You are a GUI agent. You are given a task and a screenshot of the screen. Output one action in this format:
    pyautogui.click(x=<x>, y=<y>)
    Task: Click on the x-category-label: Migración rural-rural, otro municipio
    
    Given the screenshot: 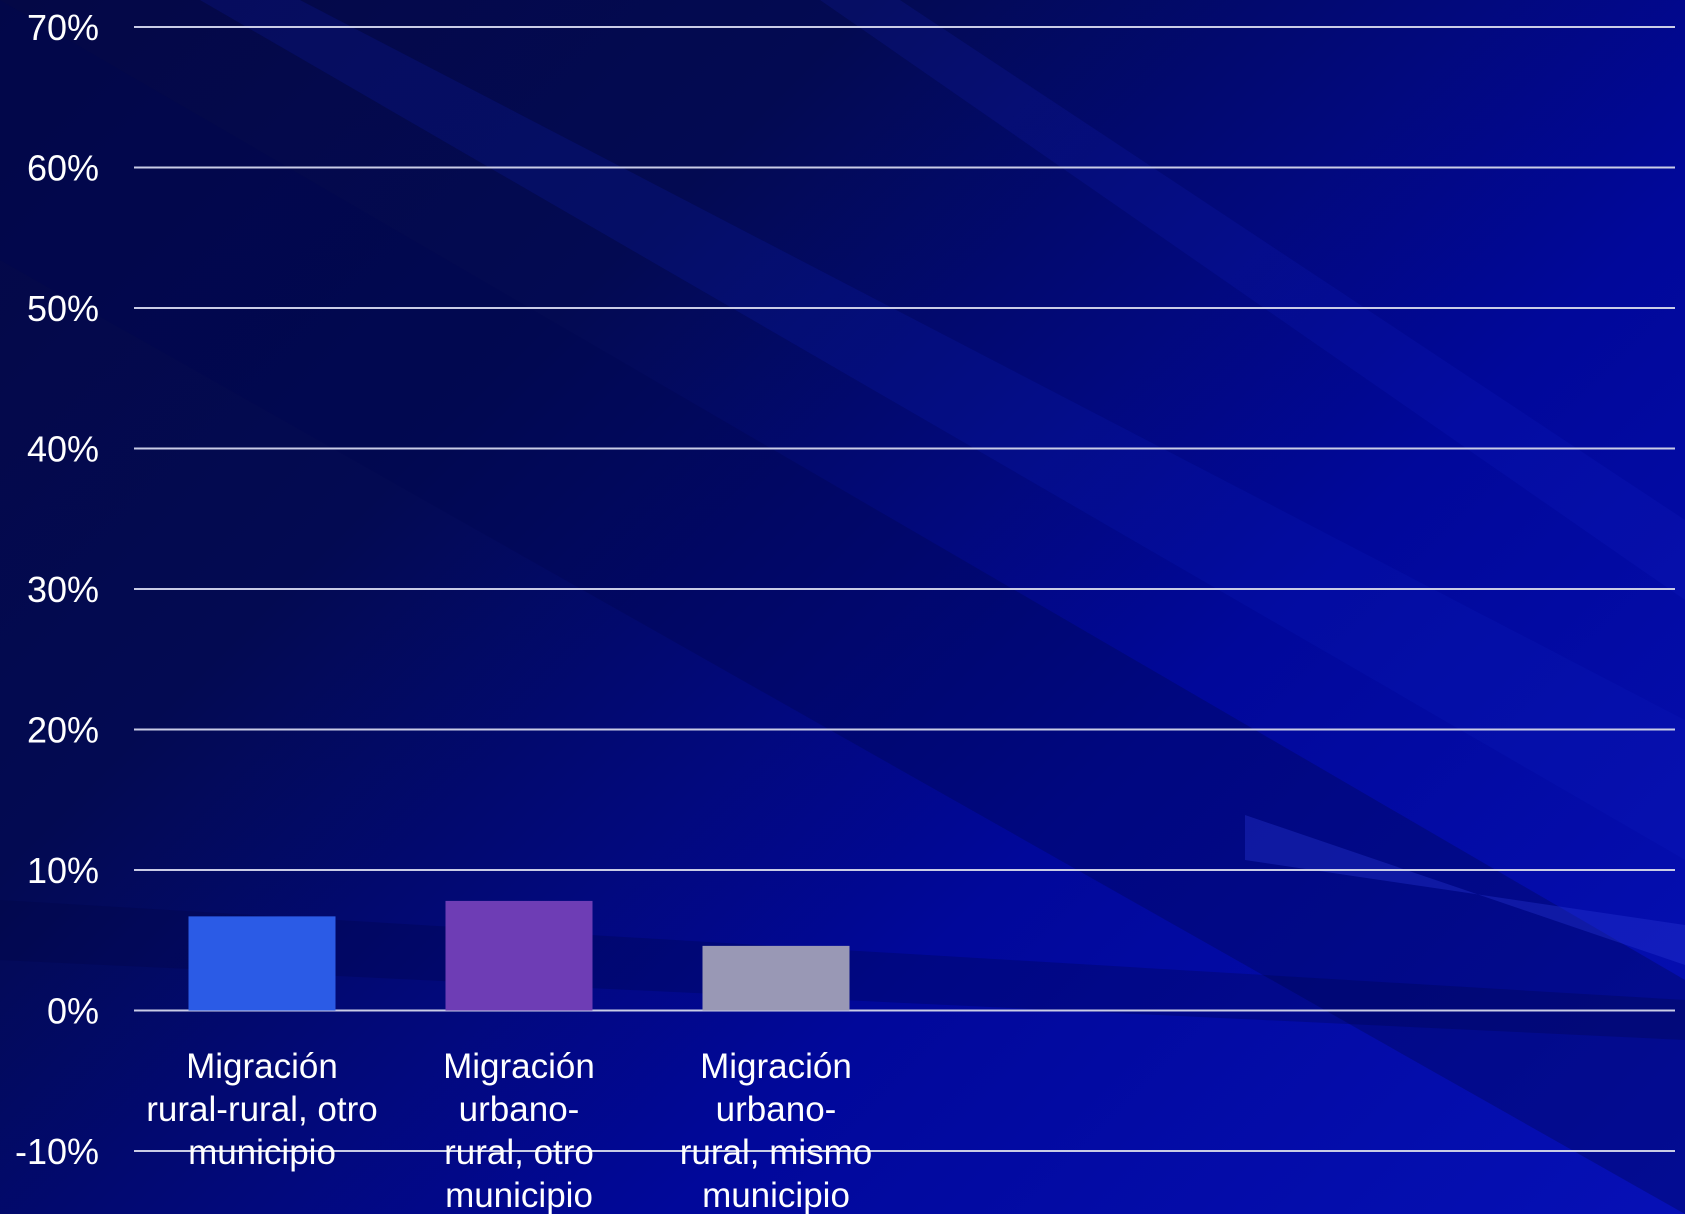 What is the action you would take?
    pyautogui.click(x=261, y=1109)
    